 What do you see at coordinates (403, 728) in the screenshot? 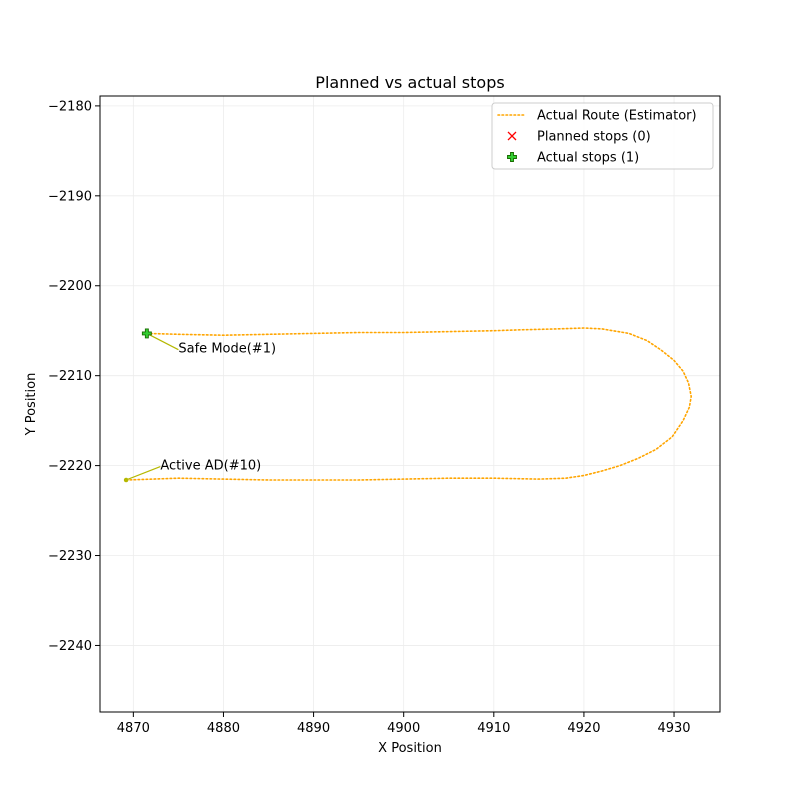
I see `x-tick-label: 4900` at bounding box center [403, 728].